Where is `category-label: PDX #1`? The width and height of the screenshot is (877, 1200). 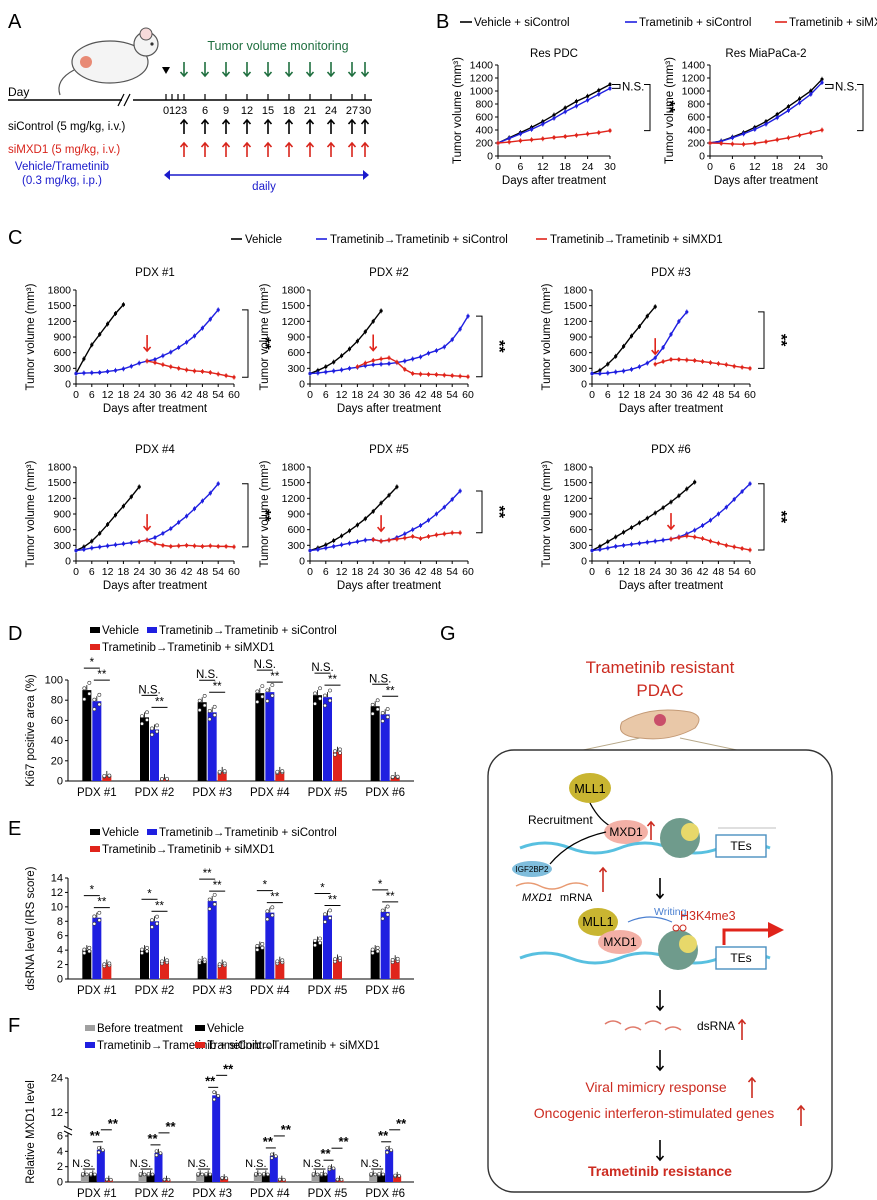
category-label: PDX #1 is located at coordinates (97, 1194).